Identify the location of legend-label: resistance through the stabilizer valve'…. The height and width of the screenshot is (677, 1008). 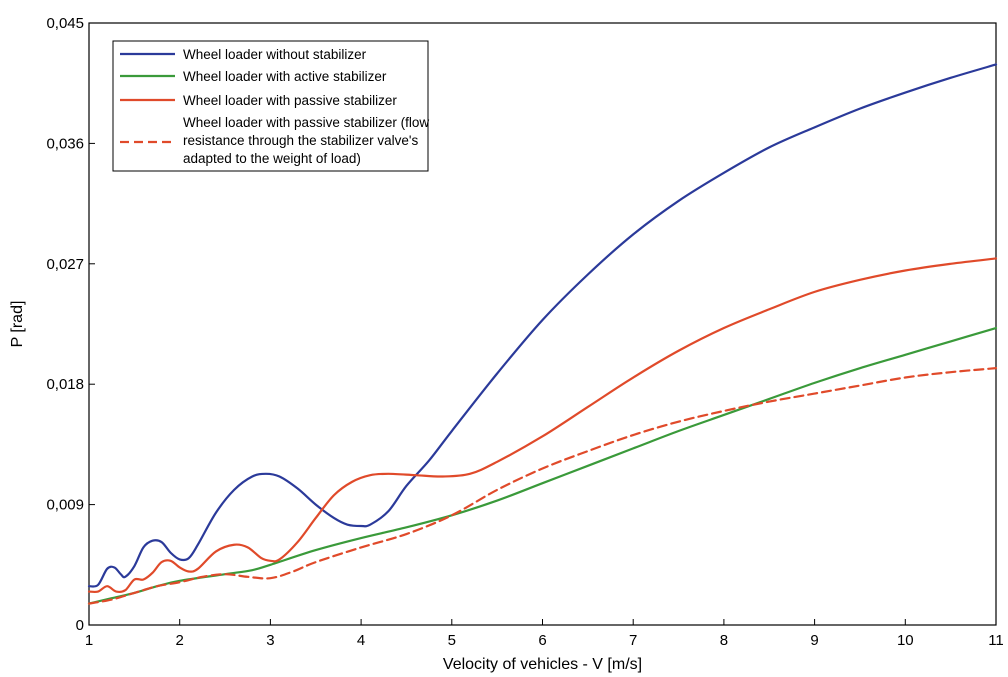
(300, 140).